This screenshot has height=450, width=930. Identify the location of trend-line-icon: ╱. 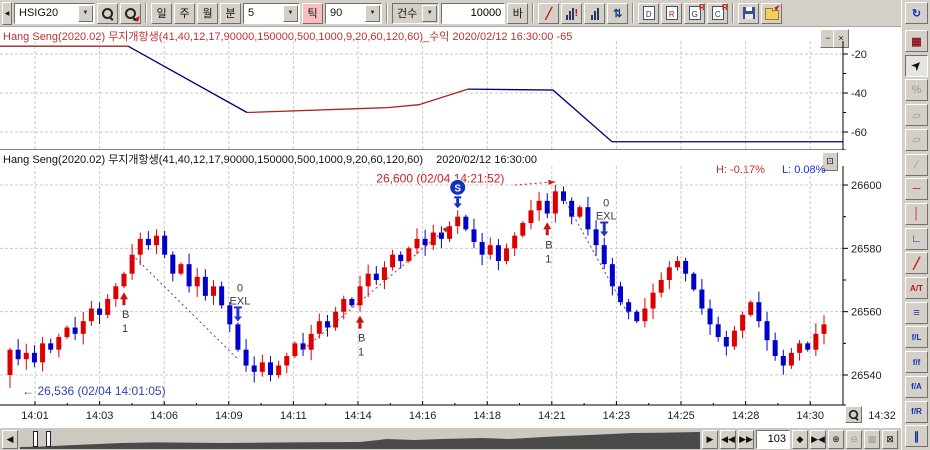
(916, 263).